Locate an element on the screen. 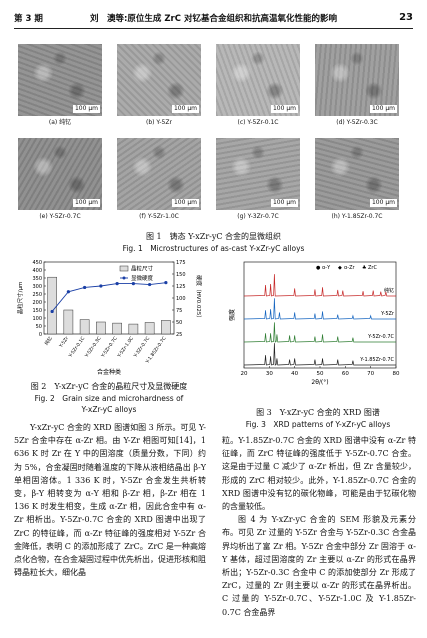 The width and height of the screenshot is (427, 638). panel-label: (c) Y-5Zr-0.1C is located at coordinates (258, 122).